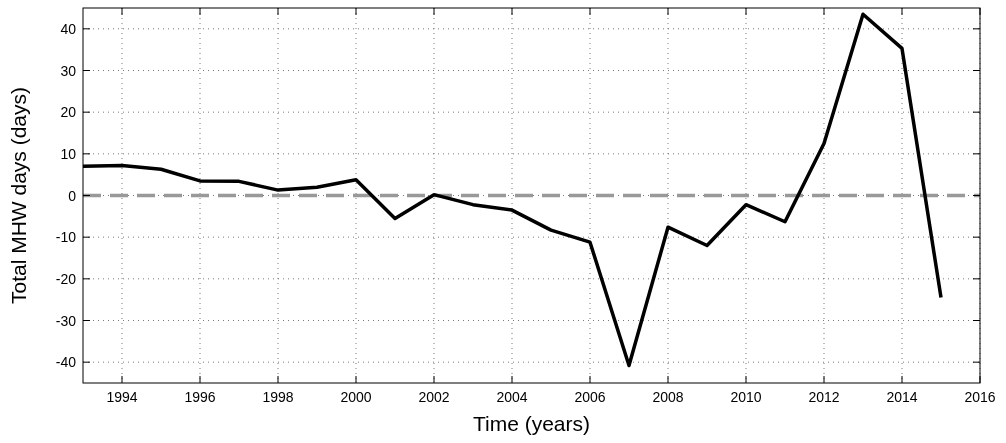 This screenshot has width=1006, height=443. Describe the element at coordinates (68, 153) in the screenshot. I see `y-tick-label: 10` at that location.